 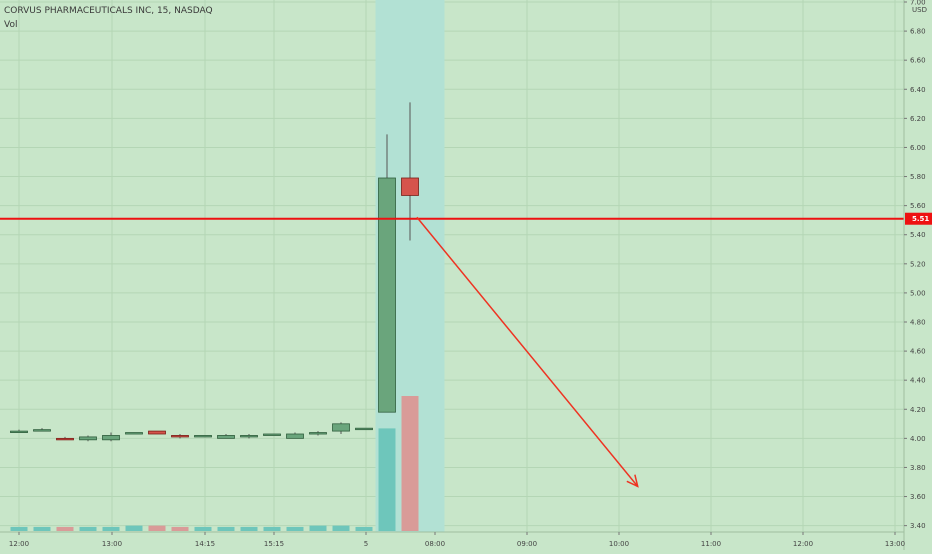 I want to click on price-tick-label: 7.00, so click(x=918, y=3).